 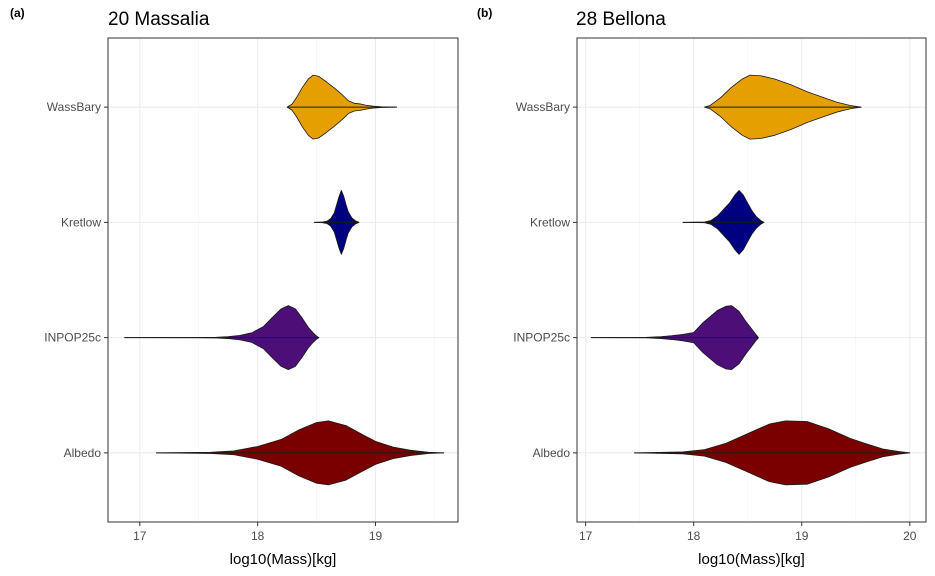 I want to click on x-tick-label: 20, so click(x=910, y=536).